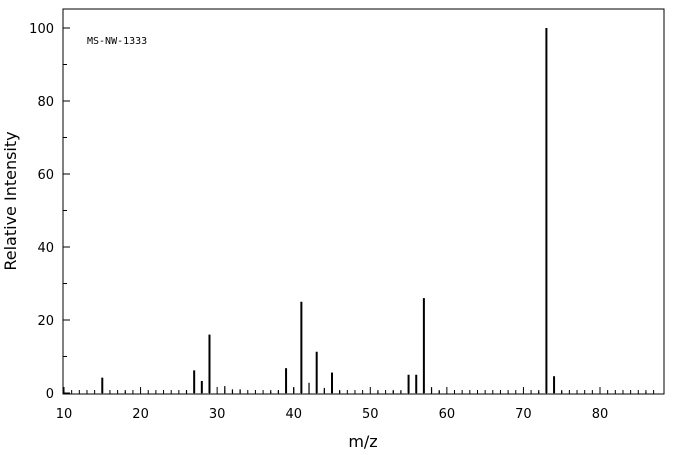 This screenshot has height=455, width=676. What do you see at coordinates (362, 441) in the screenshot?
I see `x-axis-label: m/z` at bounding box center [362, 441].